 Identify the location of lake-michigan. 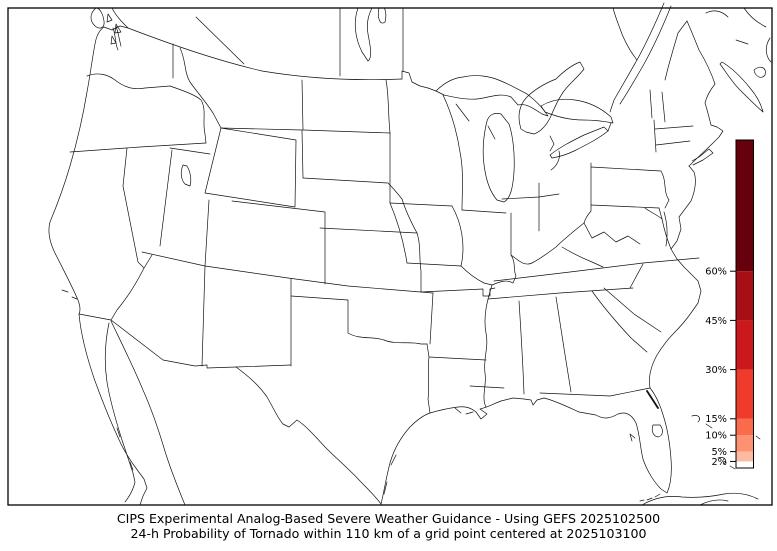
(498, 158).